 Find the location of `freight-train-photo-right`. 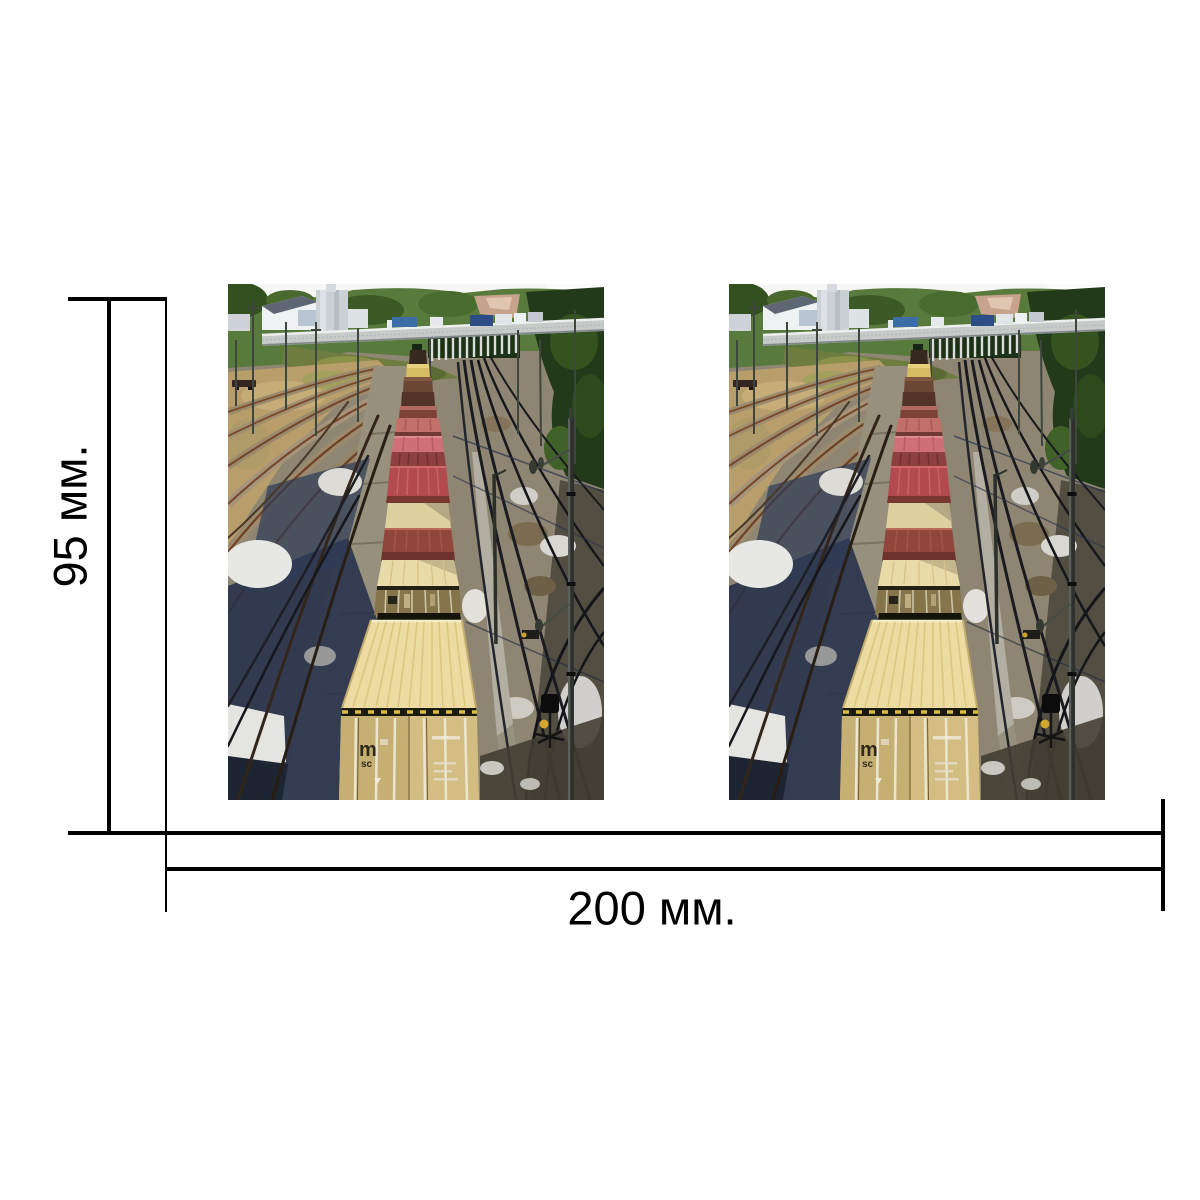

freight-train-photo-right is located at coordinates (917, 542).